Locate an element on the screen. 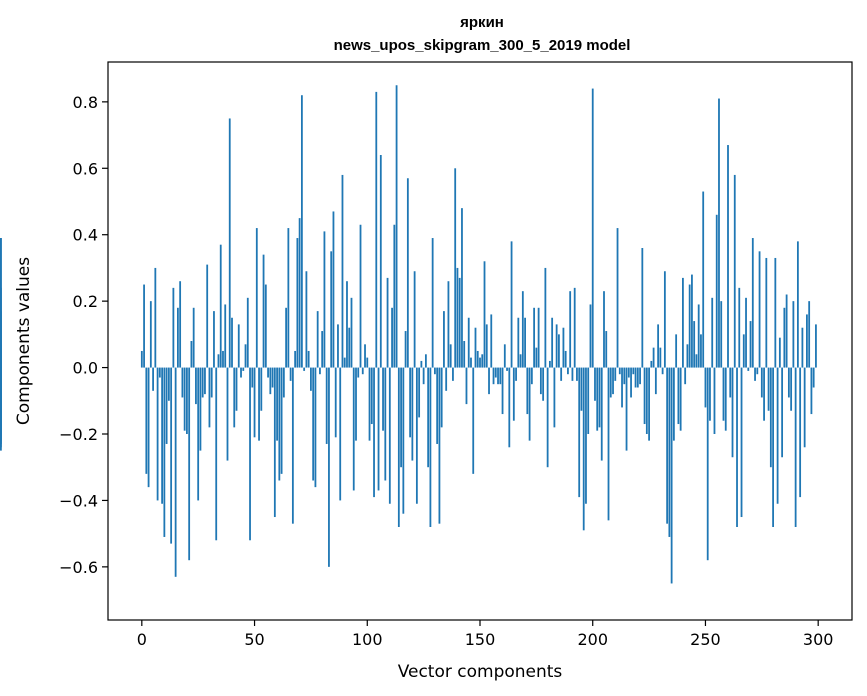 The width and height of the screenshot is (867, 696). y-tick-label: 0.0 is located at coordinates (85, 368).